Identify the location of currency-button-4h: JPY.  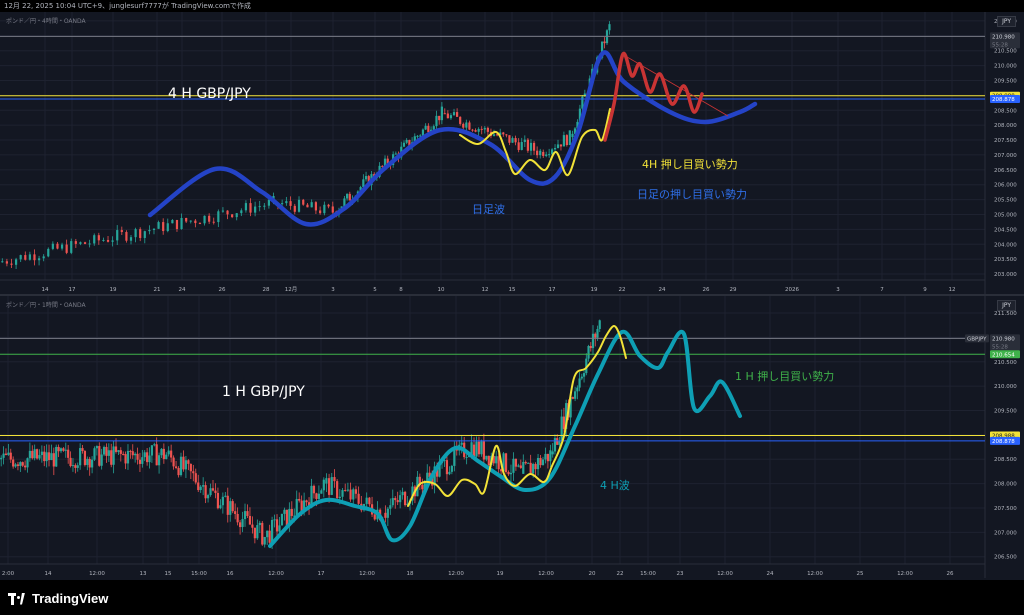
(1006, 21).